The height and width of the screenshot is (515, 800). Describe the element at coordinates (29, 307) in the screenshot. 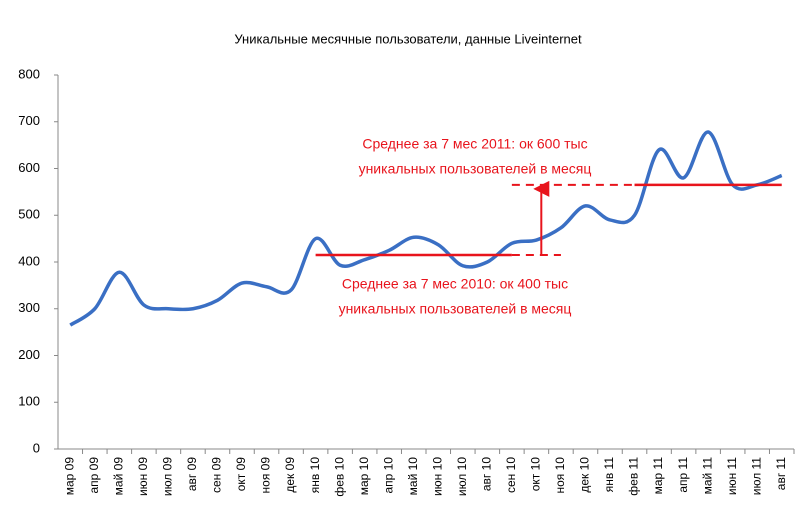

I see `y-tick-label: 300` at that location.